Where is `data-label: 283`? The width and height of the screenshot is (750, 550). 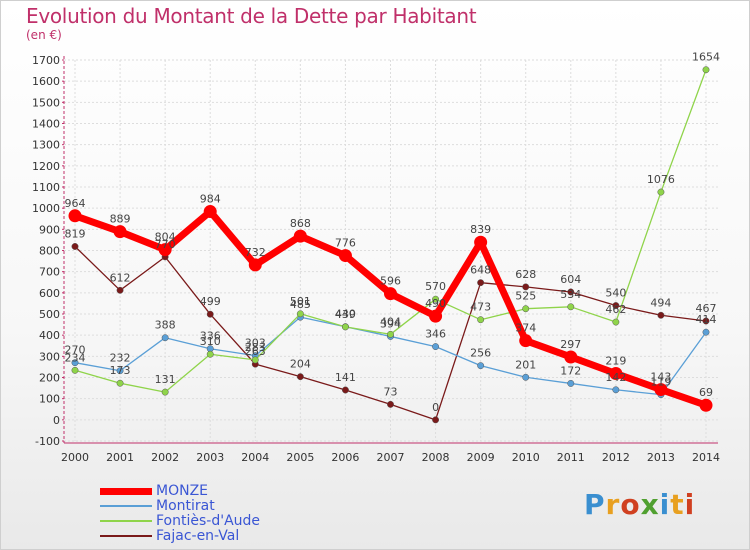
data-label: 283 is located at coordinates (255, 347).